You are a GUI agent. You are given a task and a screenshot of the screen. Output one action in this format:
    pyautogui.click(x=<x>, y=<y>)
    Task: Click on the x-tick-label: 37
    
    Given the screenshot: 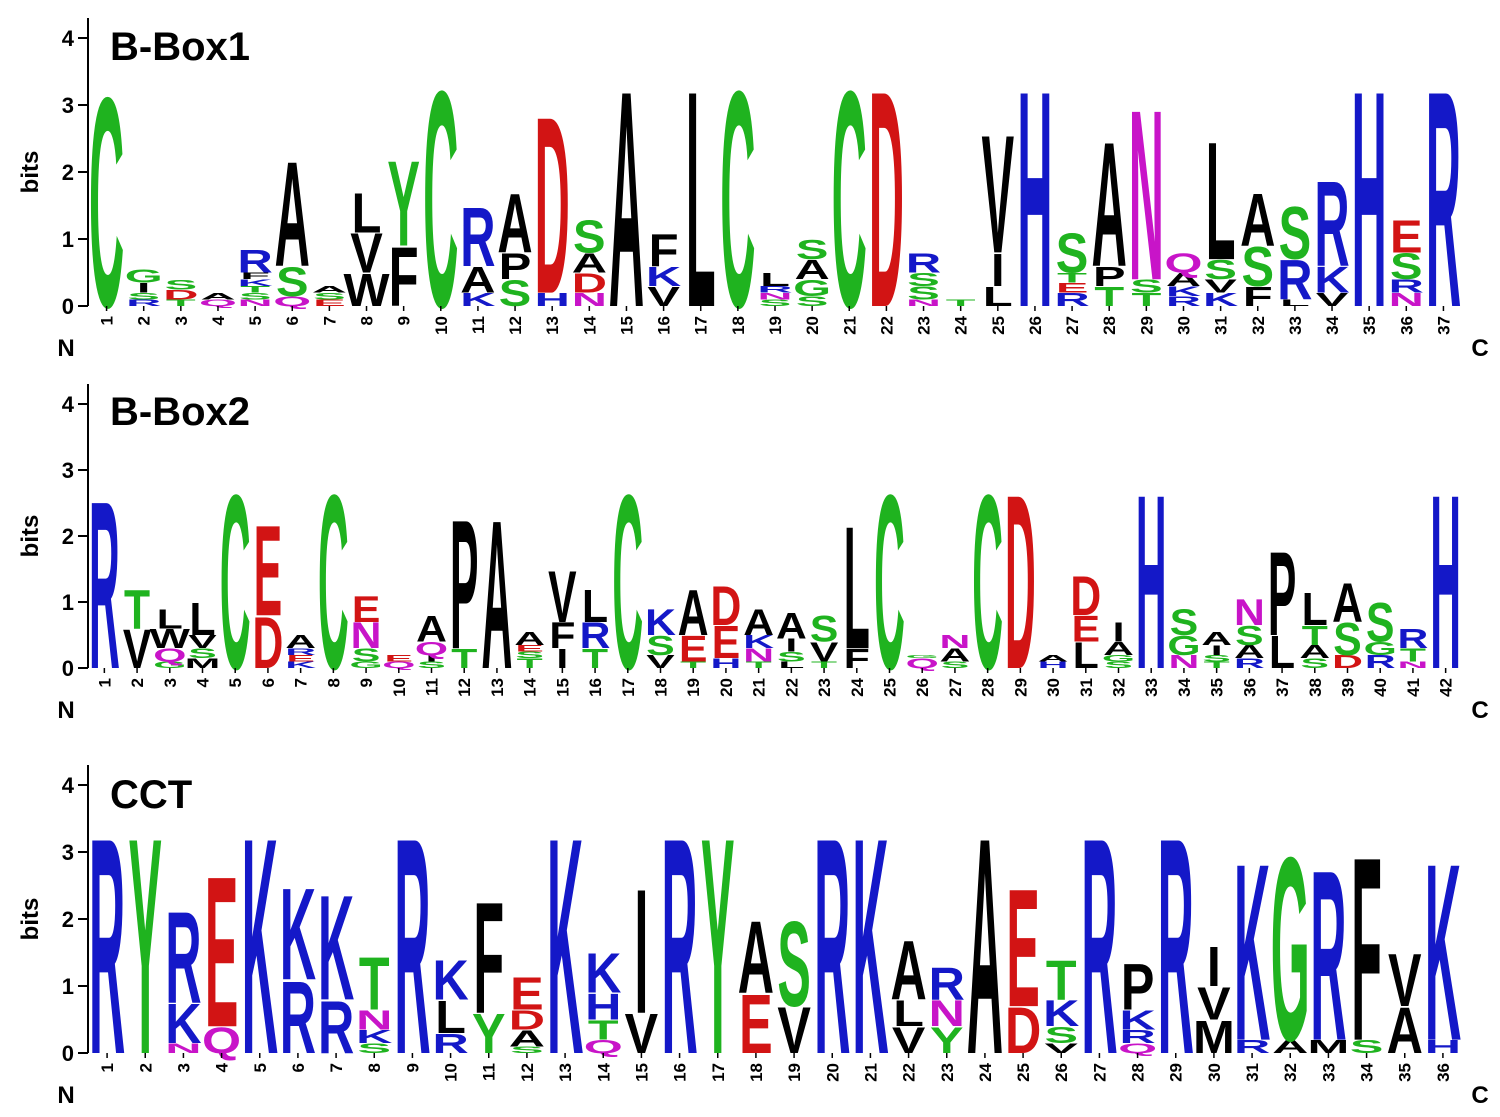 What is the action you would take?
    pyautogui.click(x=1443, y=325)
    